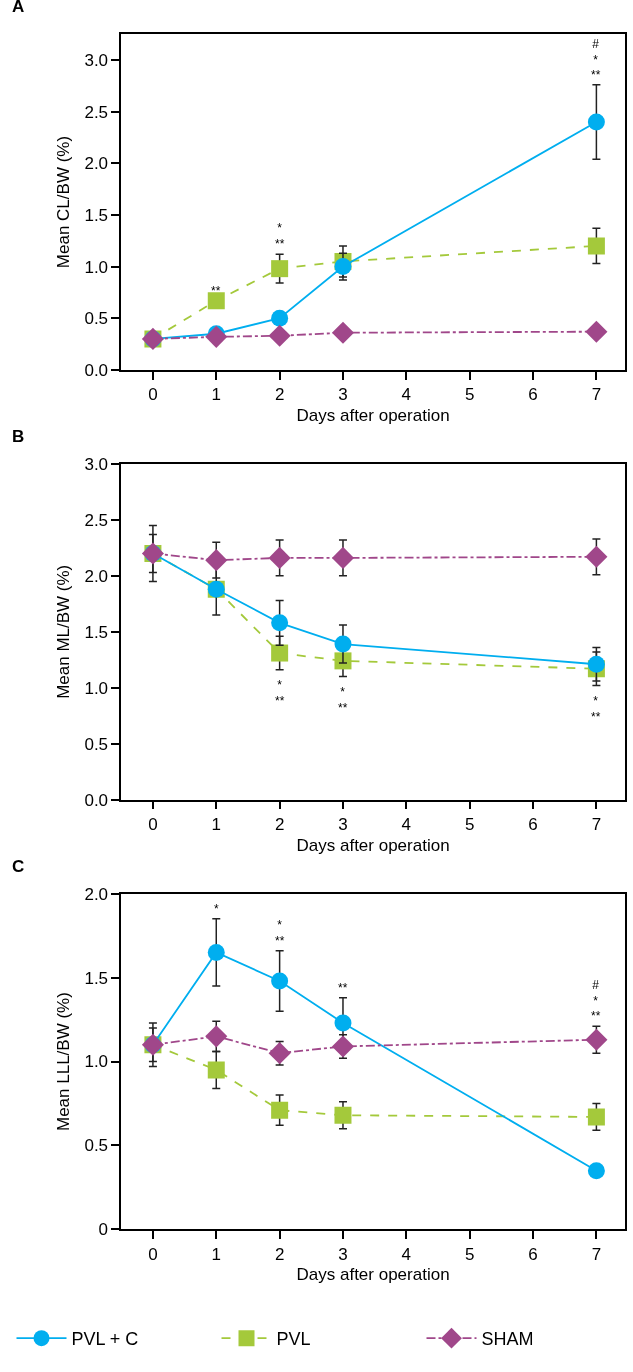  I want to click on legend-label: PVL + C, so click(105, 1339).